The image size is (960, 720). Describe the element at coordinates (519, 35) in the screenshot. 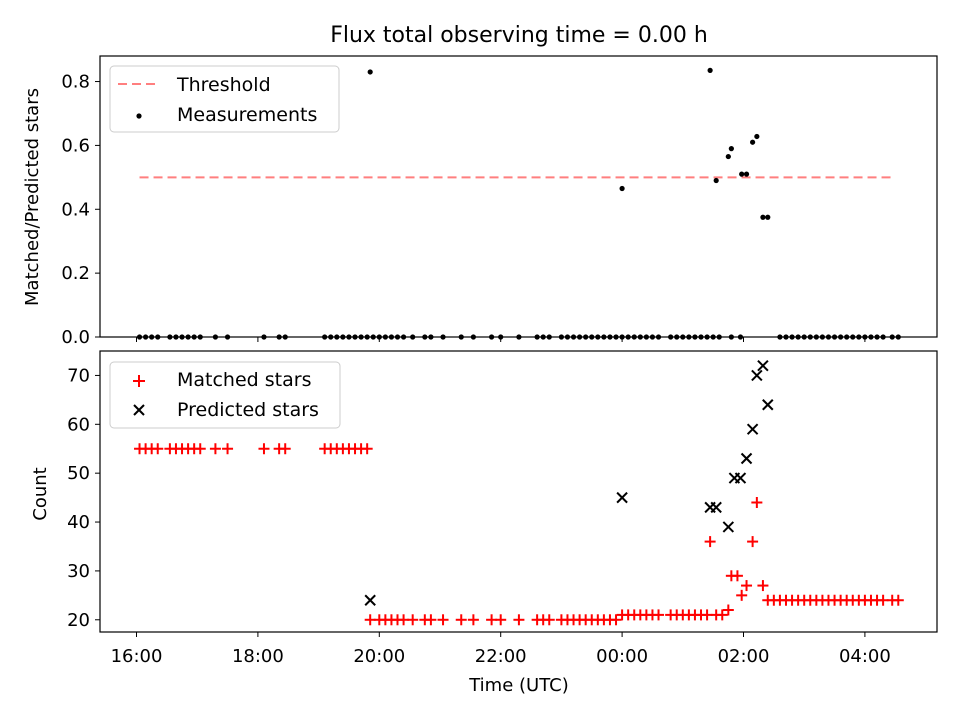

I see `chart-title: Flux total observing time = 0.00 h` at that location.